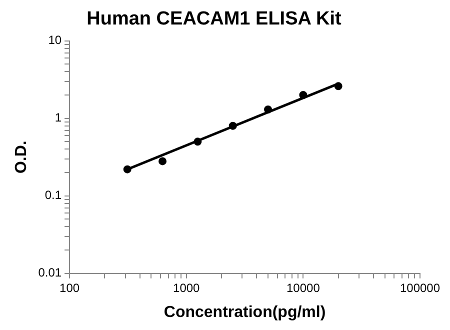  I want to click on y-tick-label: 0.01, so click(50, 273).